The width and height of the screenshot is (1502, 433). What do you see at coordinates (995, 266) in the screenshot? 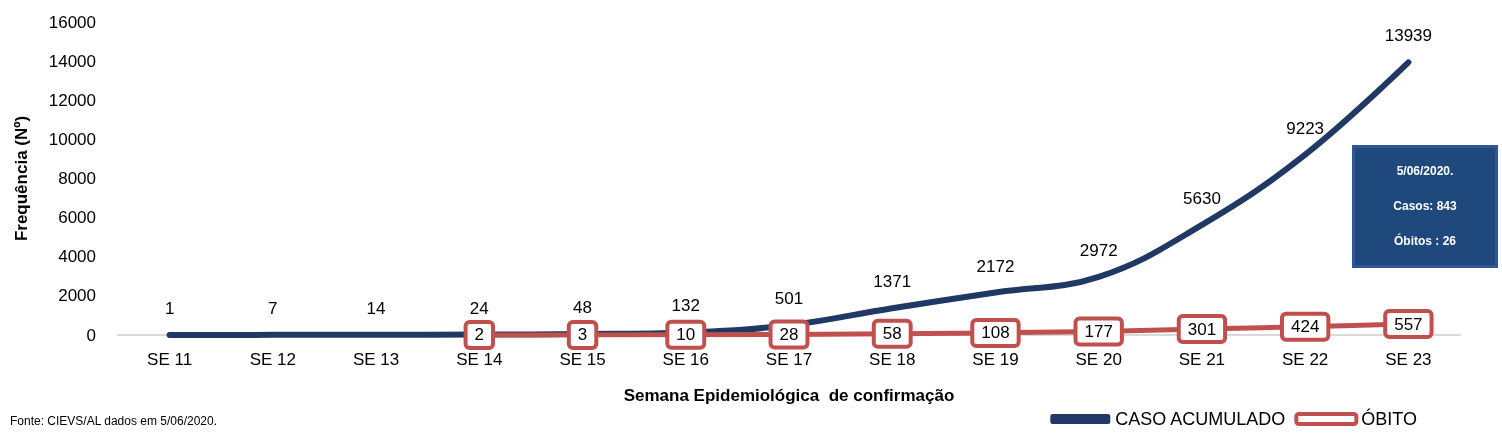
I see `data-label: 2172` at bounding box center [995, 266].